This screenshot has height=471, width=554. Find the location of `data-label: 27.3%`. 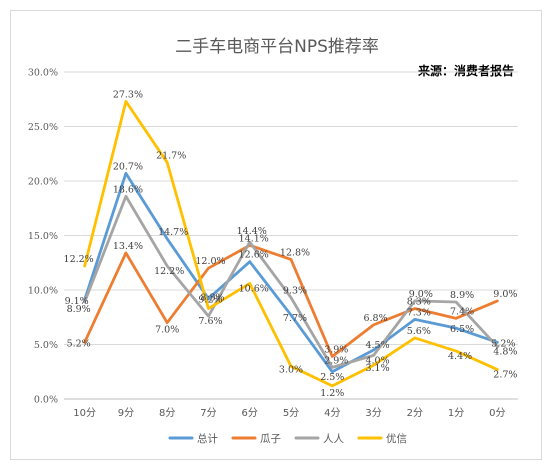

data-label: 27.3% is located at coordinates (128, 94).